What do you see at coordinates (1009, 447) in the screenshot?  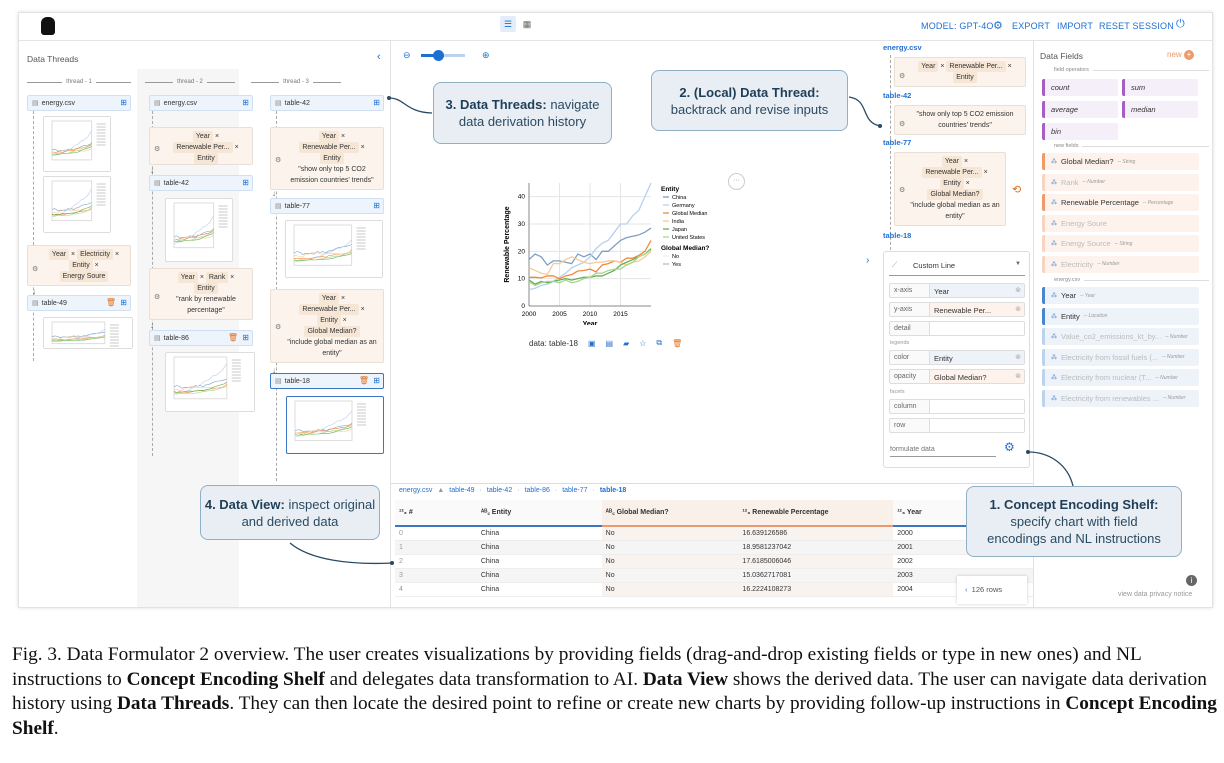 I see `formulate-button: ⚙` at bounding box center [1009, 447].